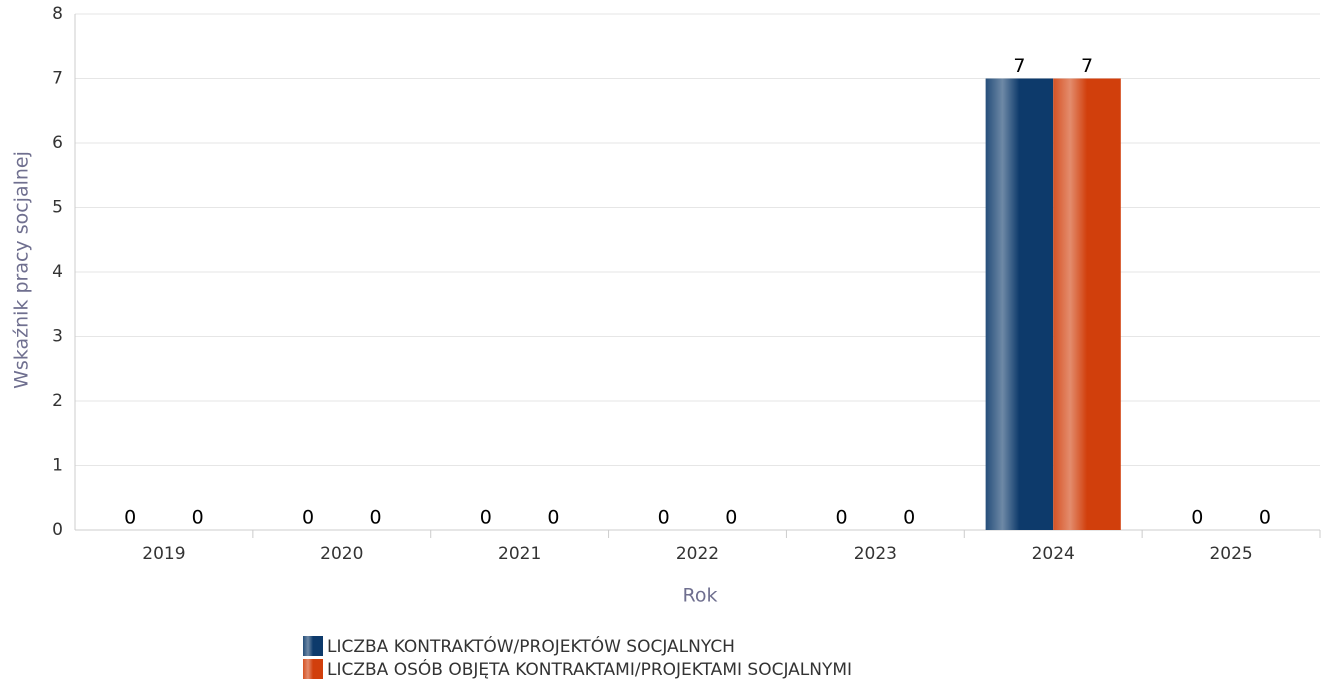  What do you see at coordinates (57, 530) in the screenshot?
I see `y-tick-label: 0` at bounding box center [57, 530].